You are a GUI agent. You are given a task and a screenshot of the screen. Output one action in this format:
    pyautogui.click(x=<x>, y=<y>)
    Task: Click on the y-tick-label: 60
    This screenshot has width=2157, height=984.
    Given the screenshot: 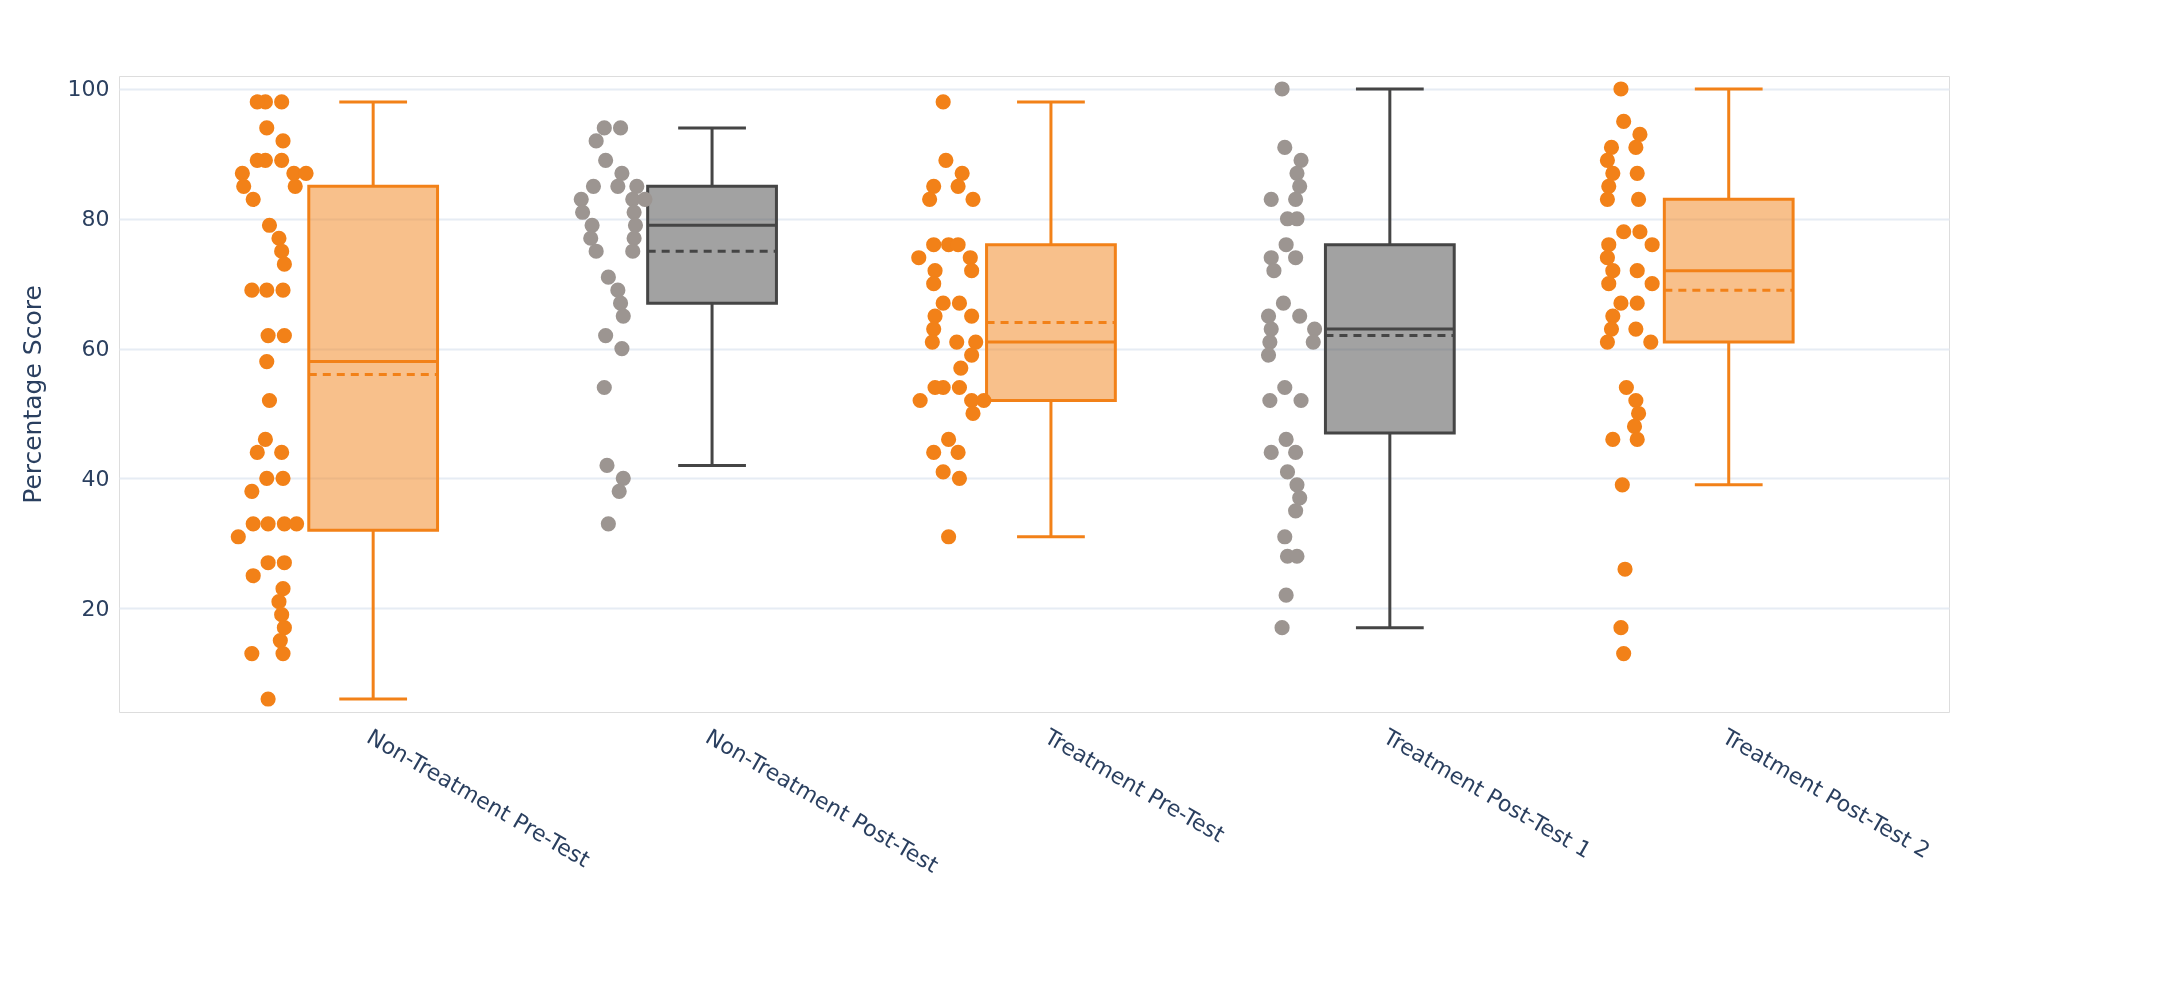 What is the action you would take?
    pyautogui.click(x=95, y=349)
    